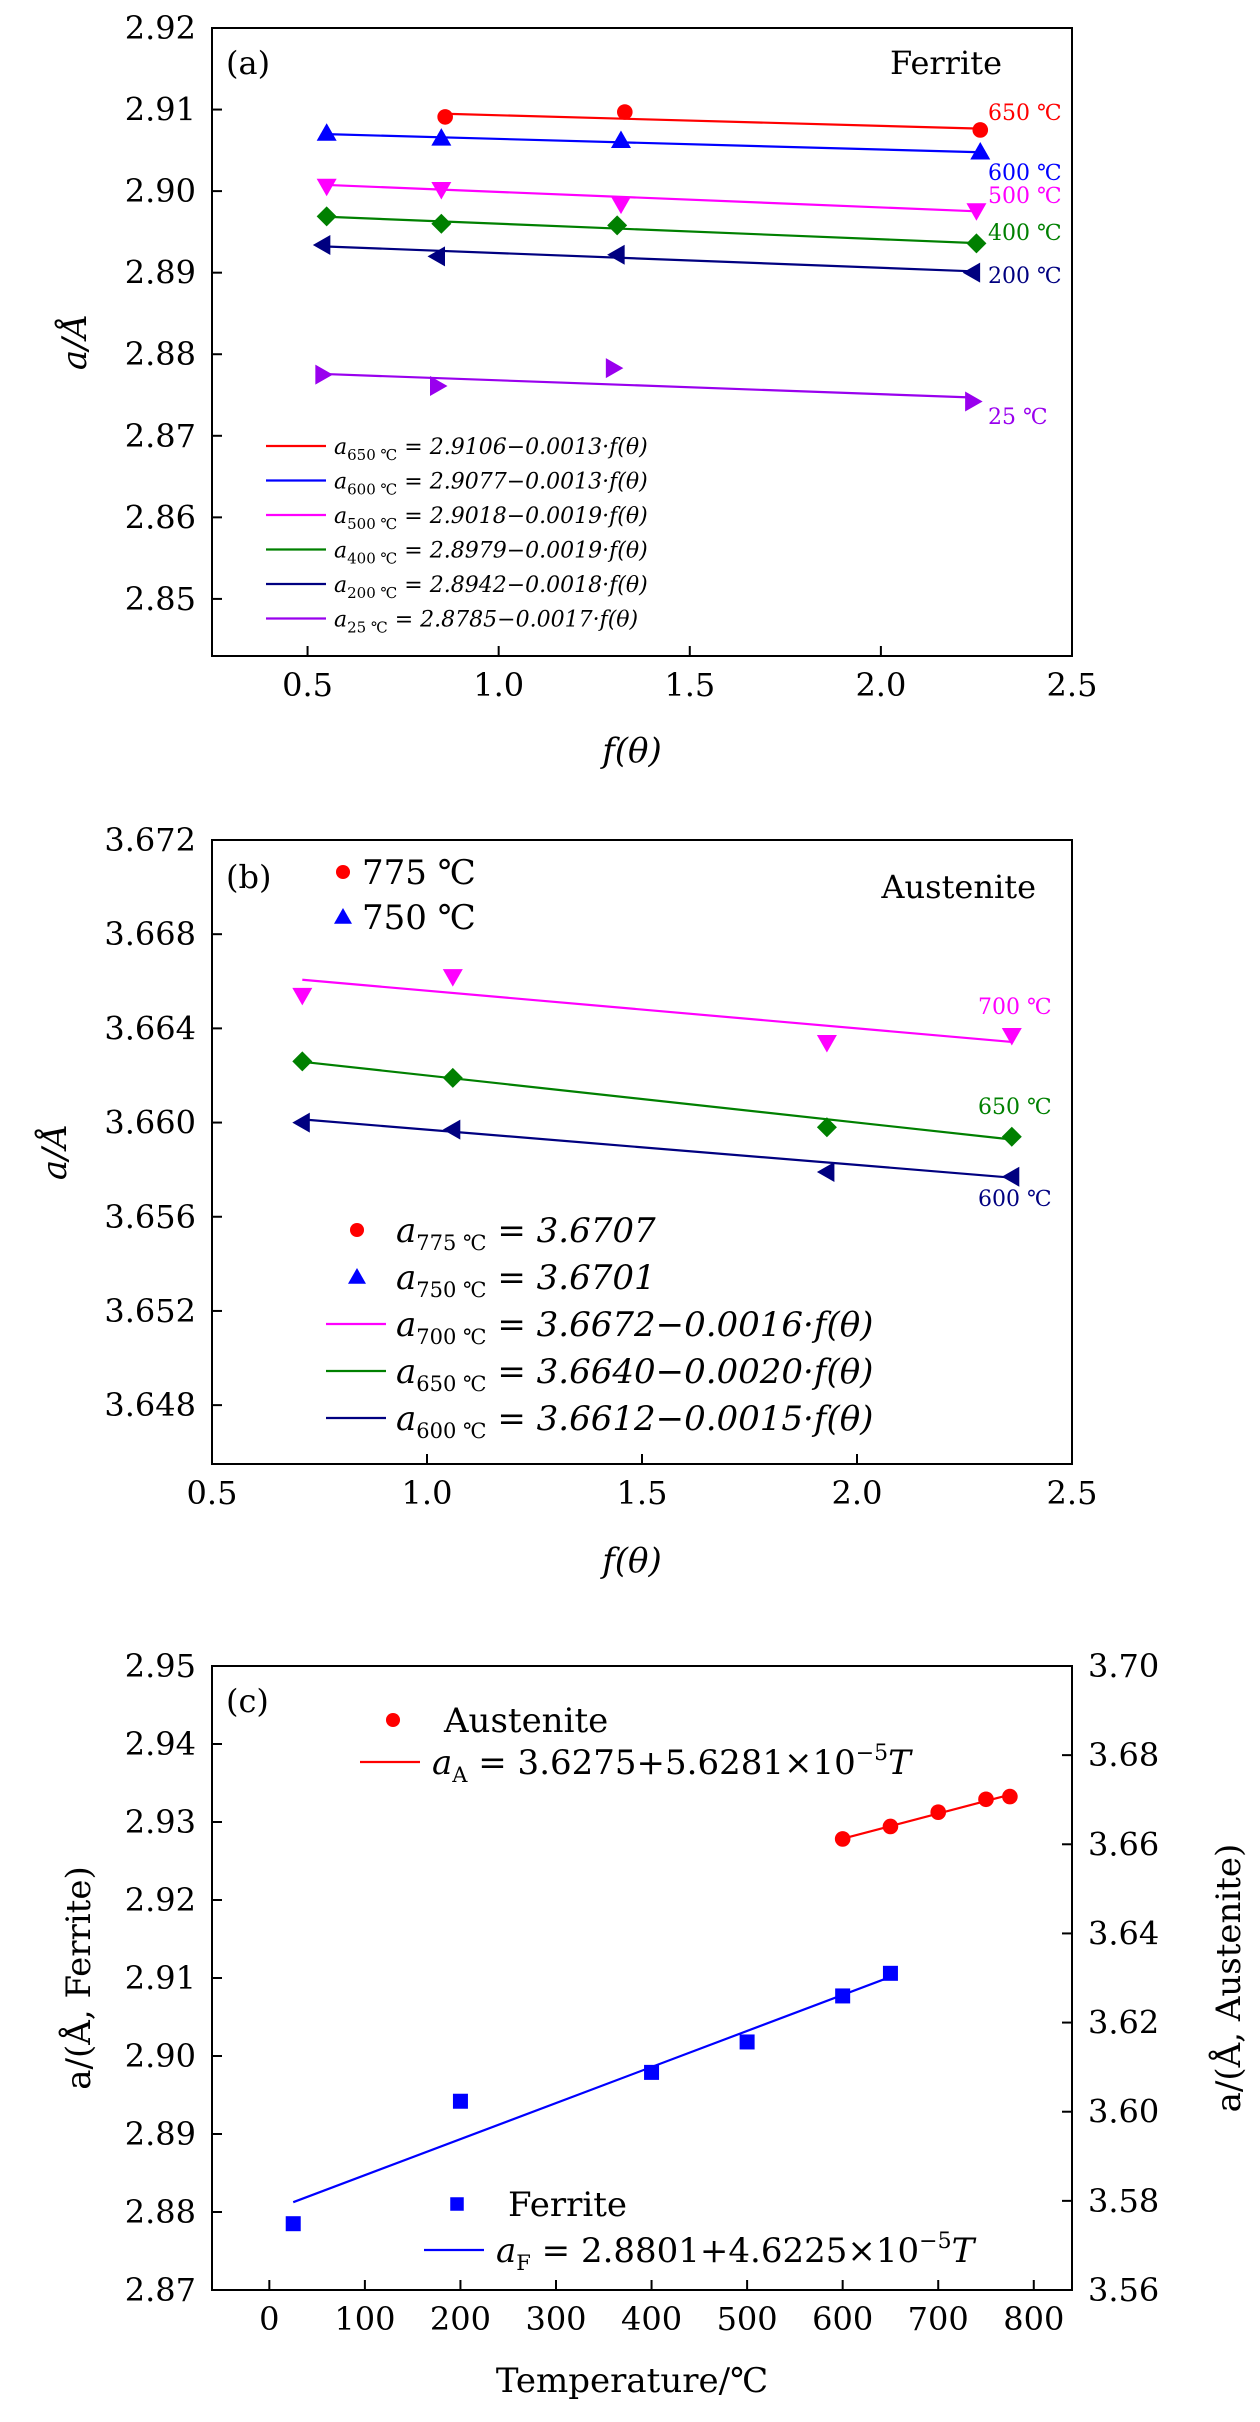 The image size is (1260, 2422). Describe the element at coordinates (160, 2290) in the screenshot. I see `y-tick-label-left-c: 2.87` at that location.